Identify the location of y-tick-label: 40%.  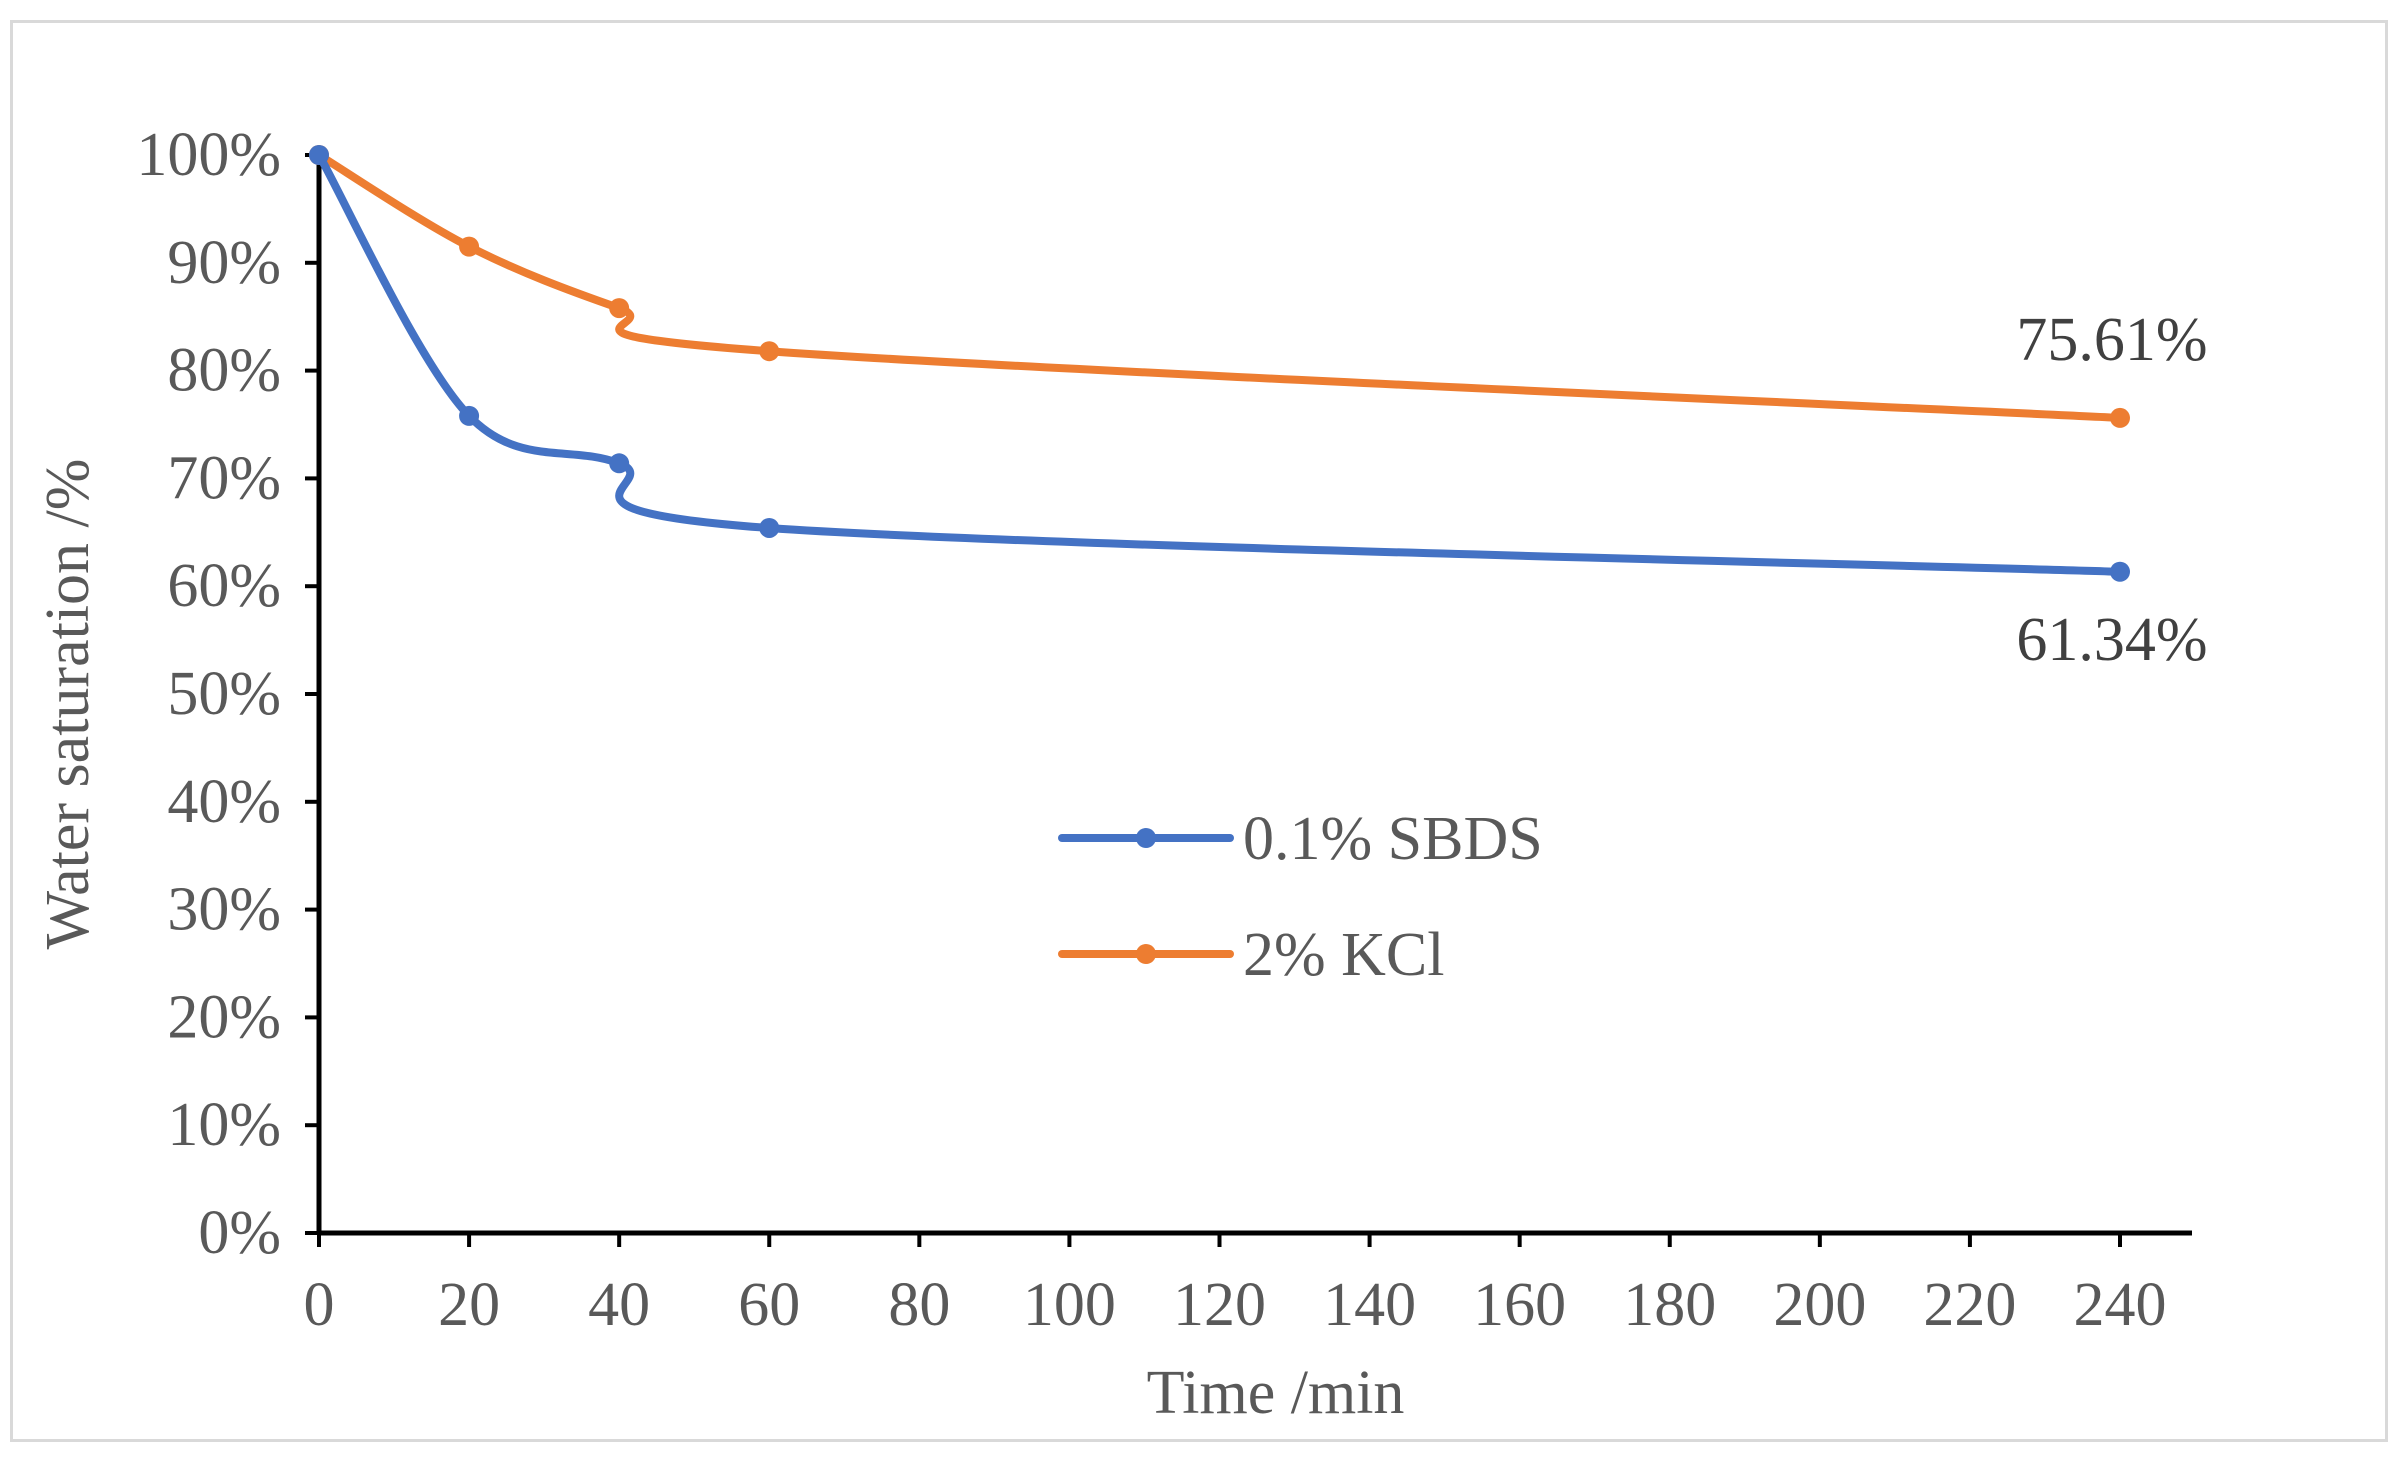
(224, 802).